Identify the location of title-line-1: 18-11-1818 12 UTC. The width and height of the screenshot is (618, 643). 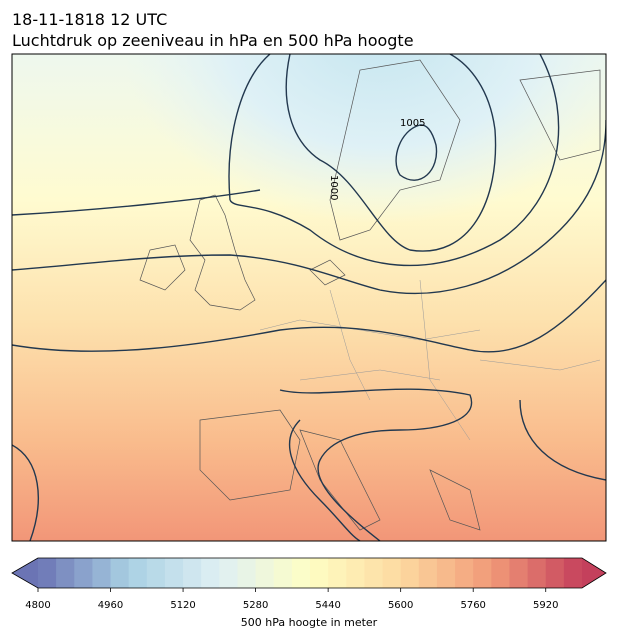
(89, 19).